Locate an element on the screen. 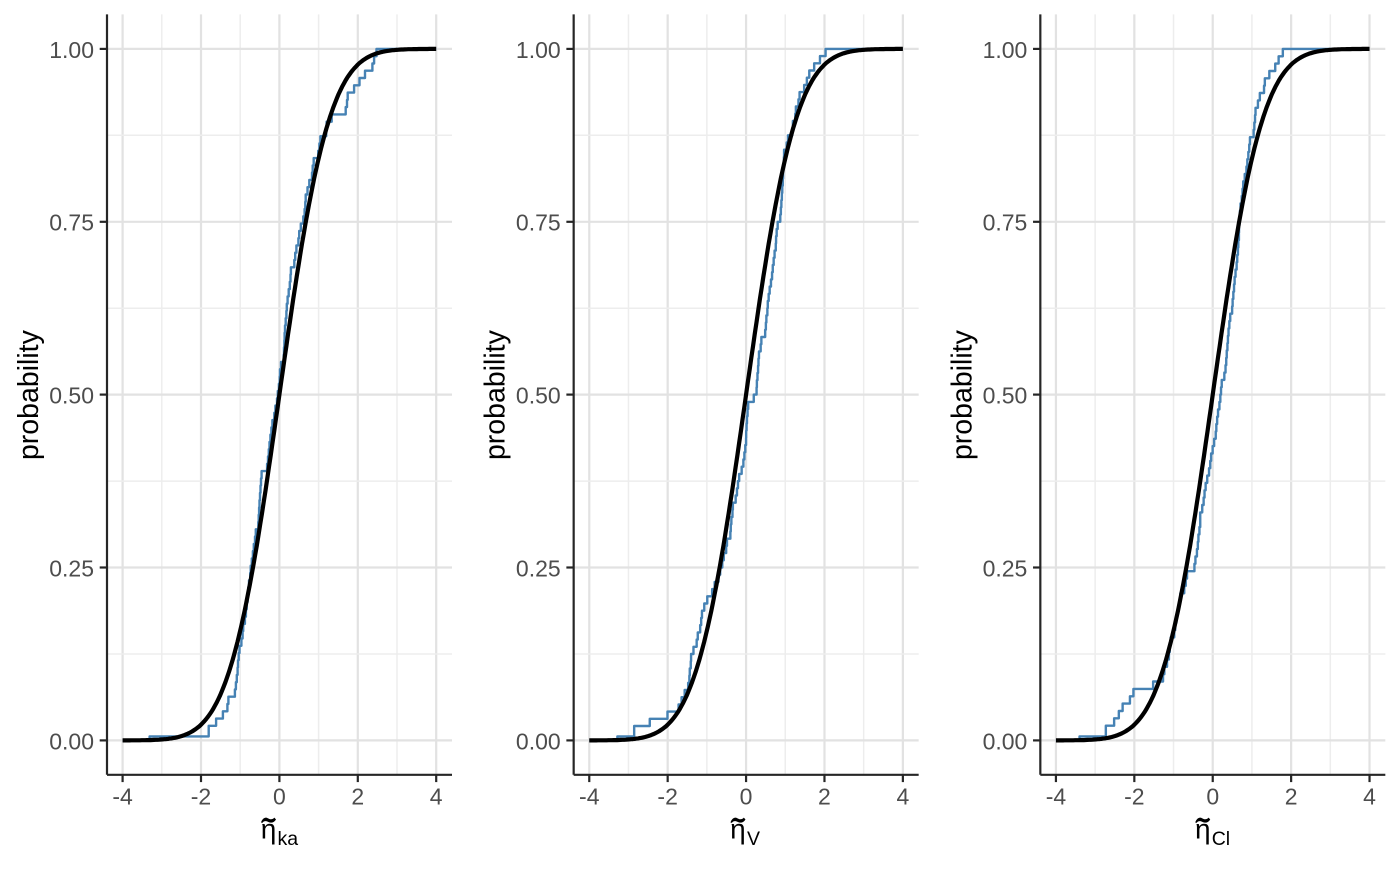  svg-text: ka is located at coordinates (288, 839).